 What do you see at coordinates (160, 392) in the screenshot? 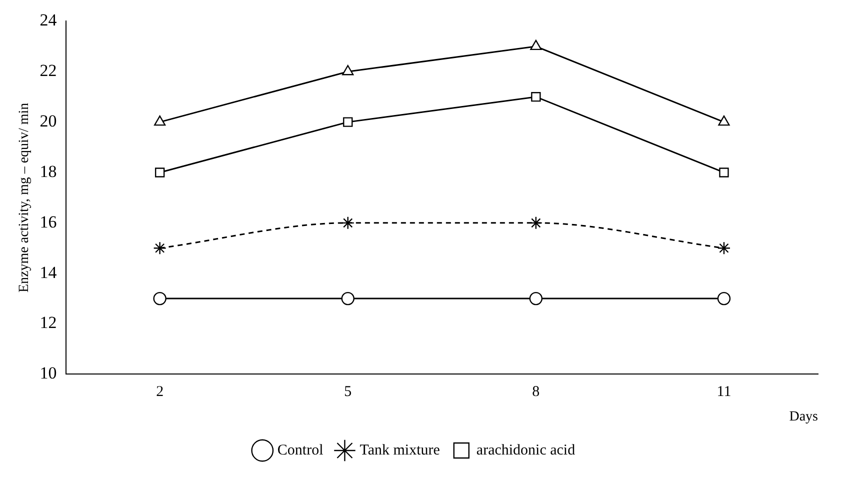
I see `x-tick-label: 2` at bounding box center [160, 392].